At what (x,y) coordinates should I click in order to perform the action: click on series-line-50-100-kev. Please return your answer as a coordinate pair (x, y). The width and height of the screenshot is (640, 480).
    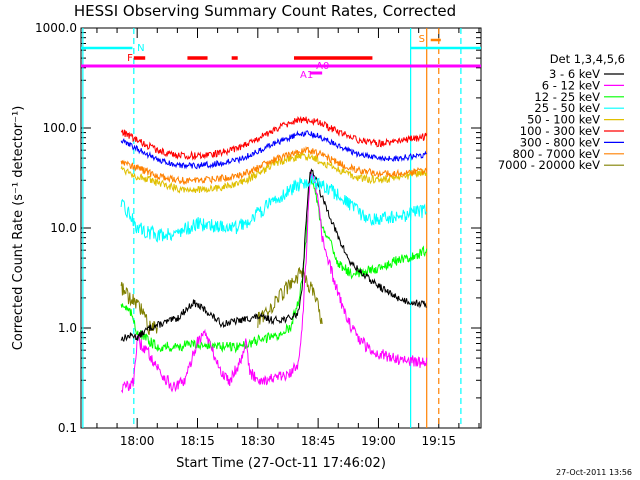
    Looking at the image, I should click on (274, 172).